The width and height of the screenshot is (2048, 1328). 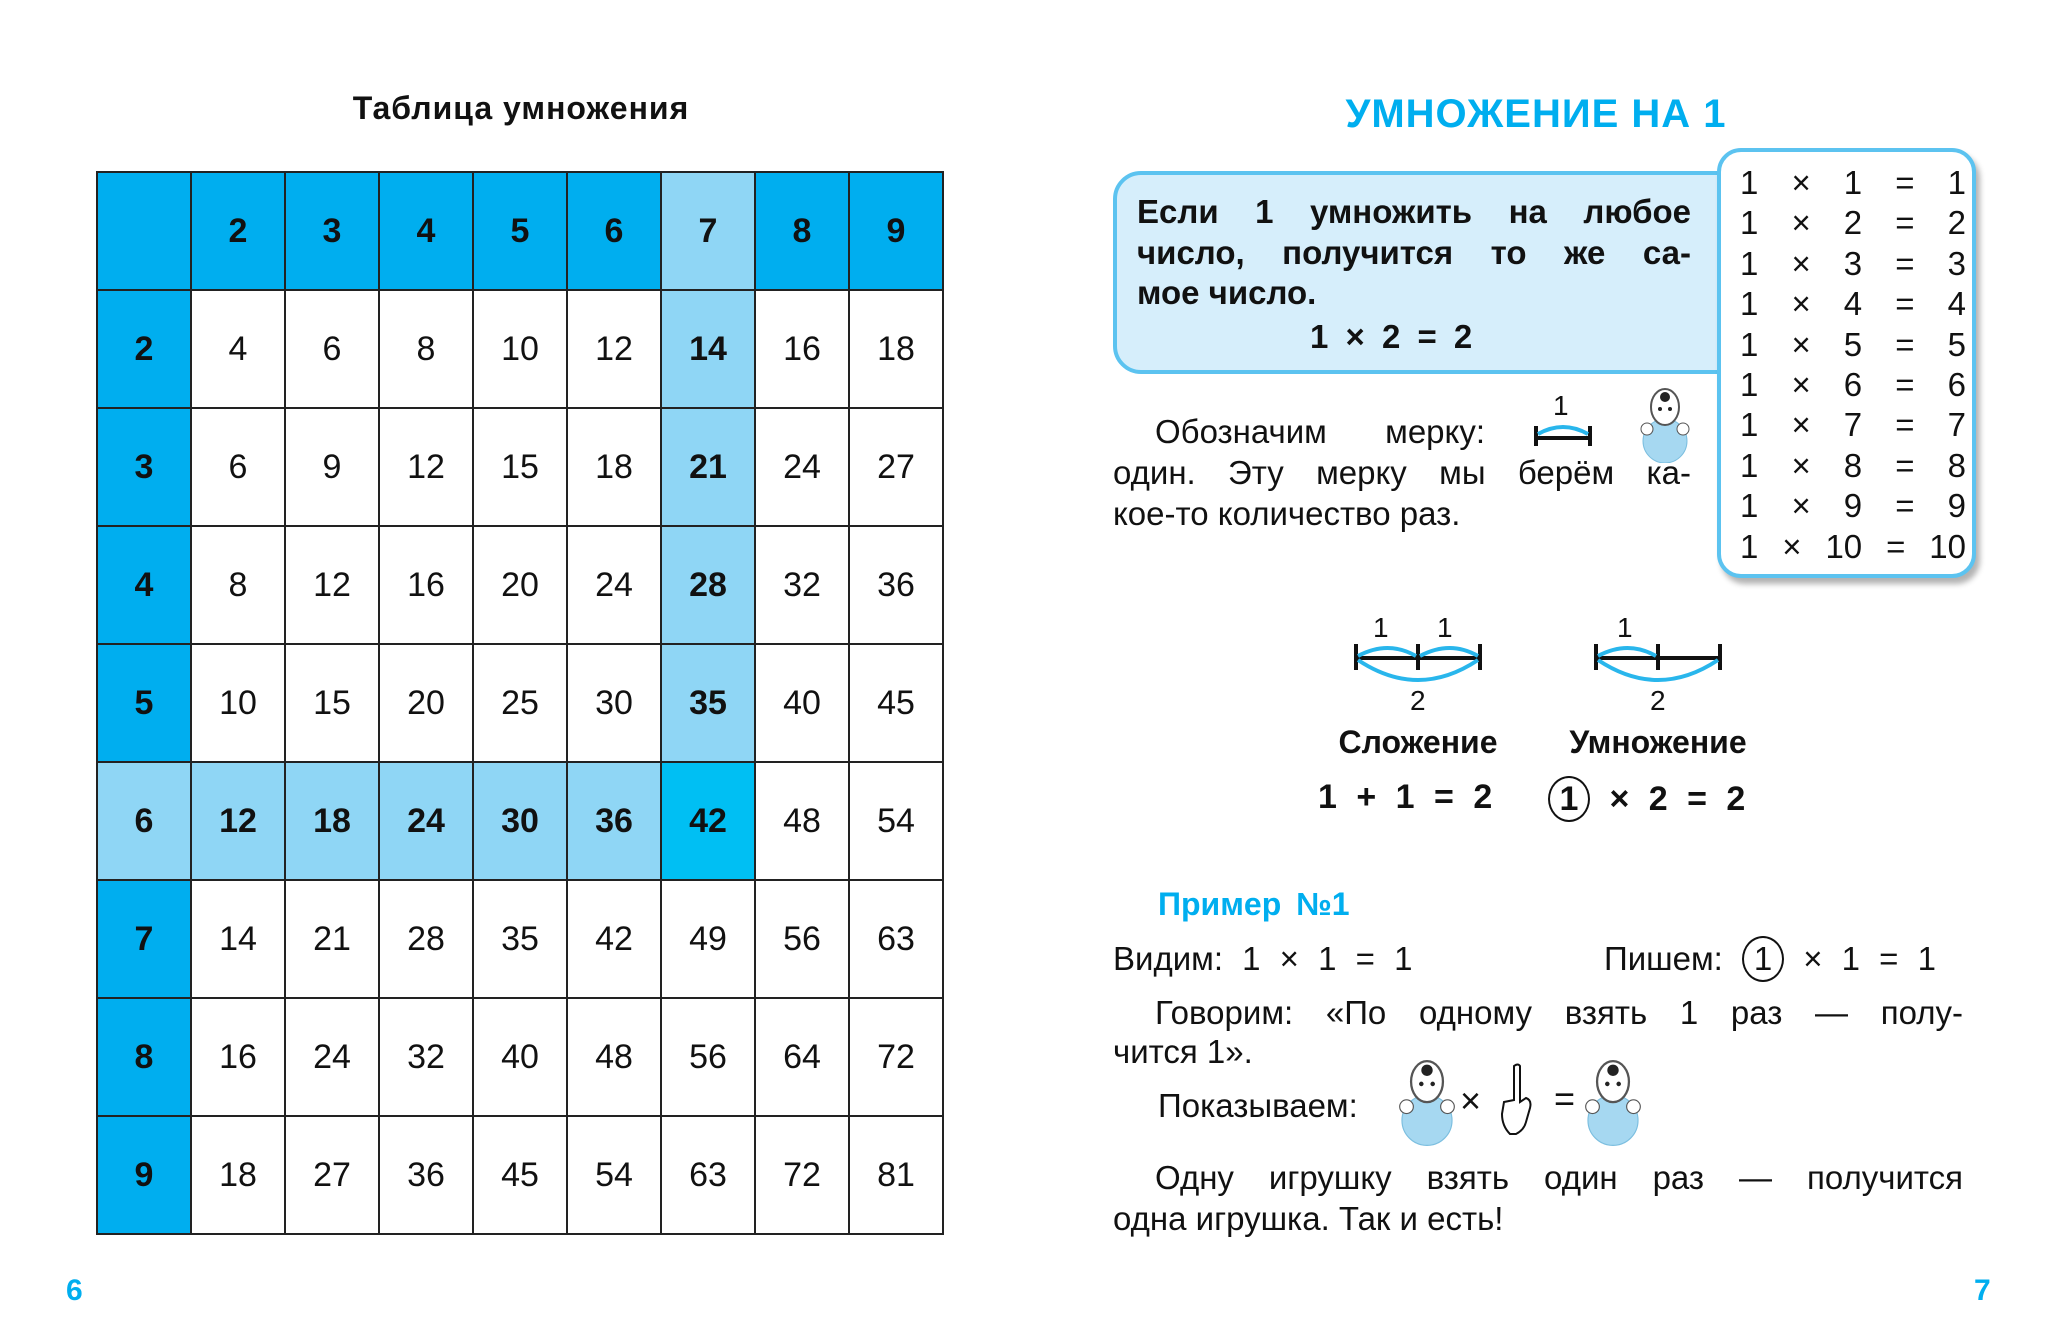 What do you see at coordinates (1414, 211) in the screenshot?
I see `rule-line: Если 1 умножить на любое` at bounding box center [1414, 211].